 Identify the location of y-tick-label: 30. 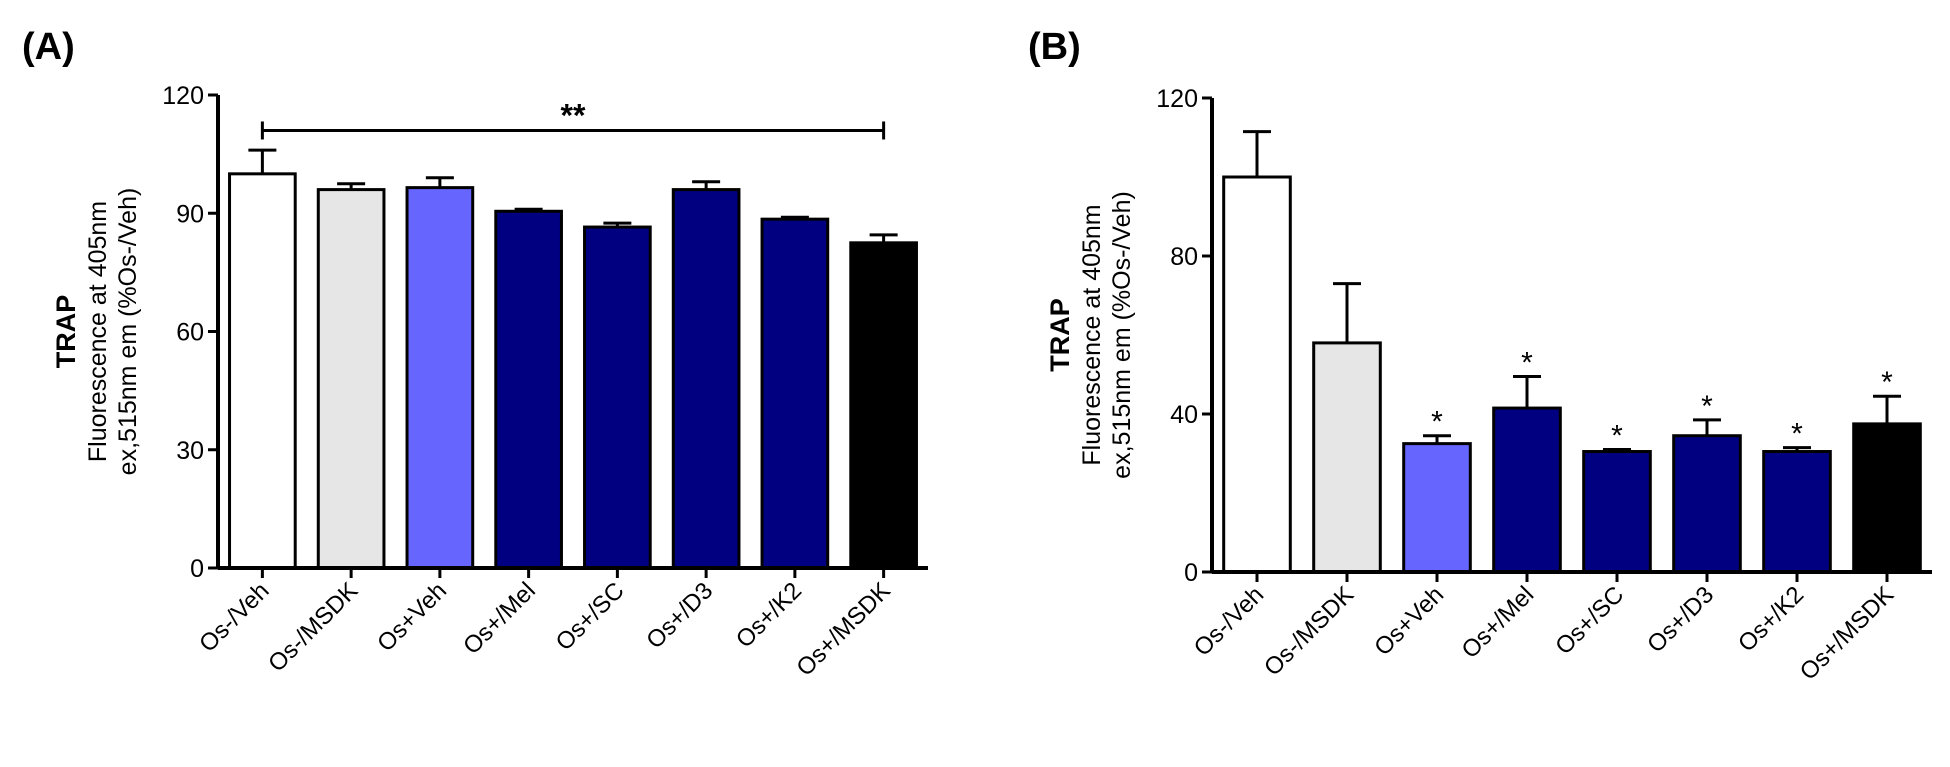
(190, 451).